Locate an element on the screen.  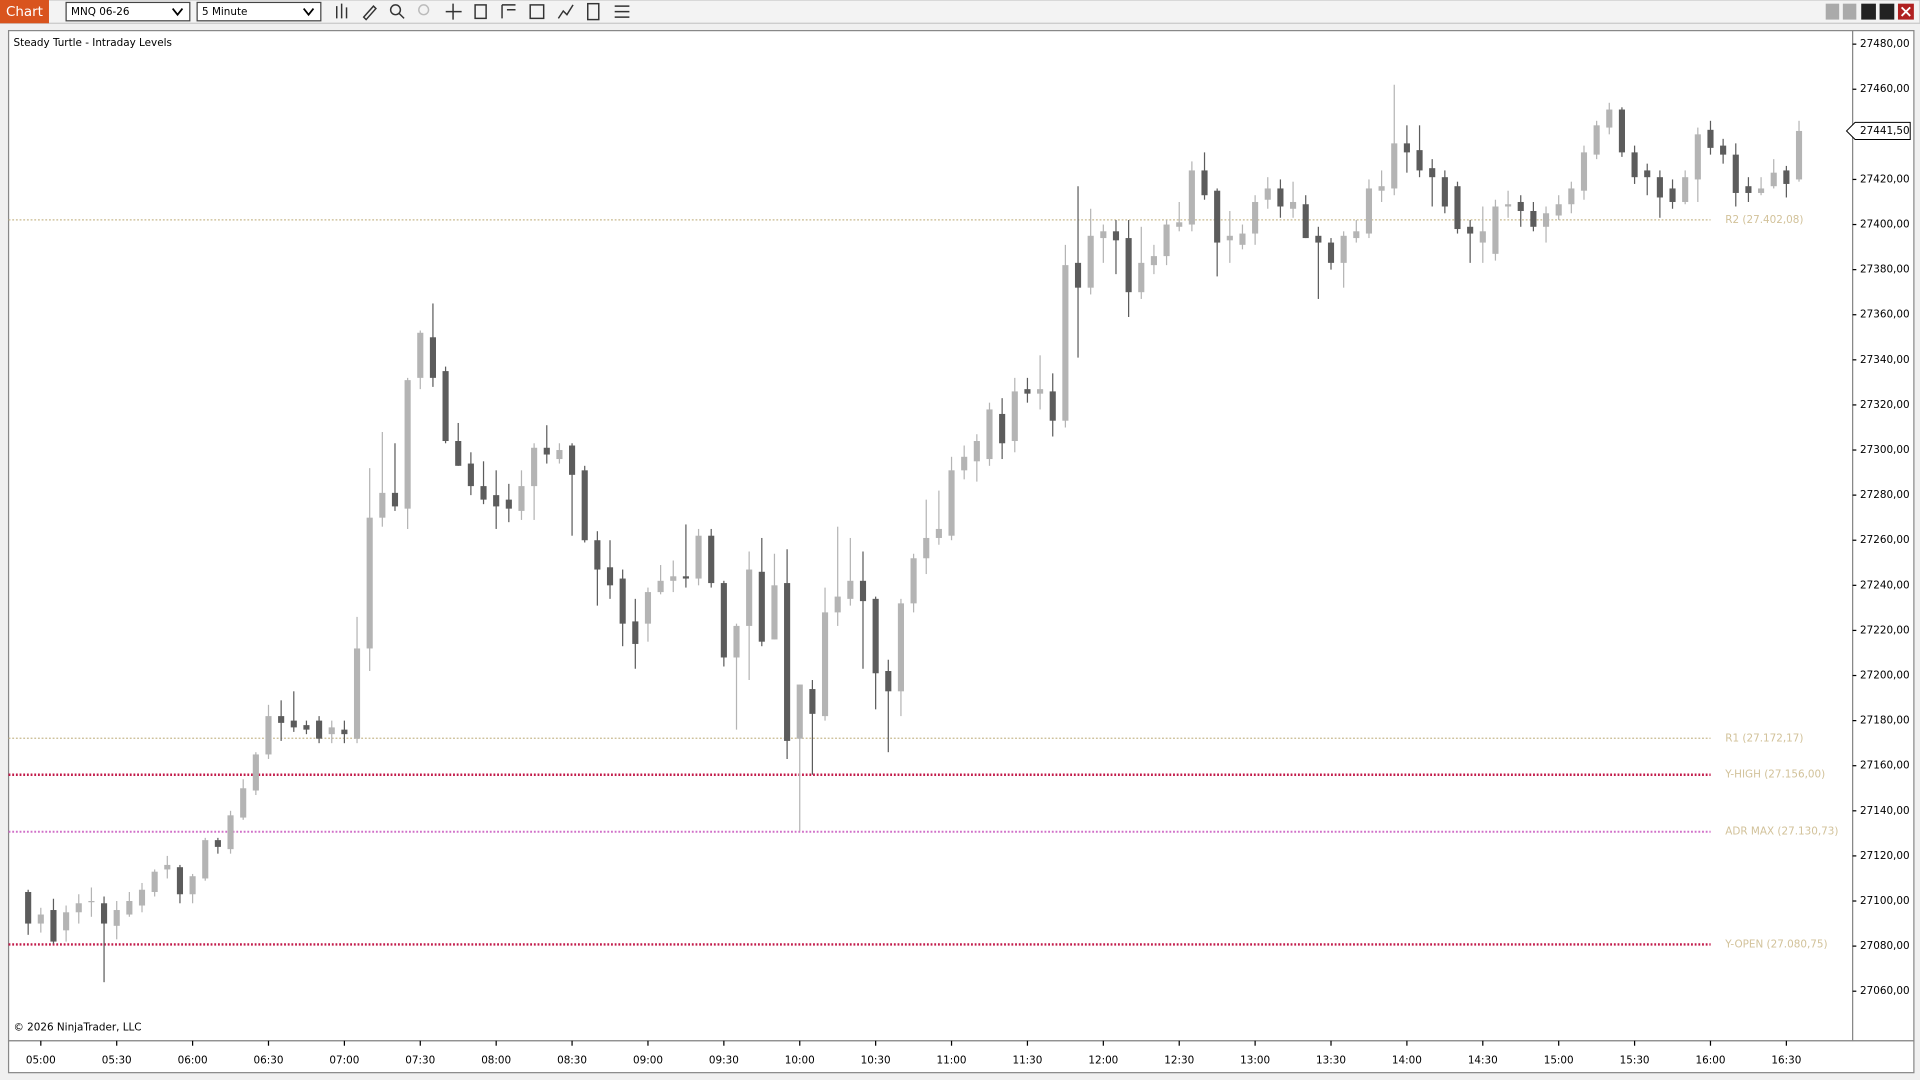
draw-icon is located at coordinates (369, 13).